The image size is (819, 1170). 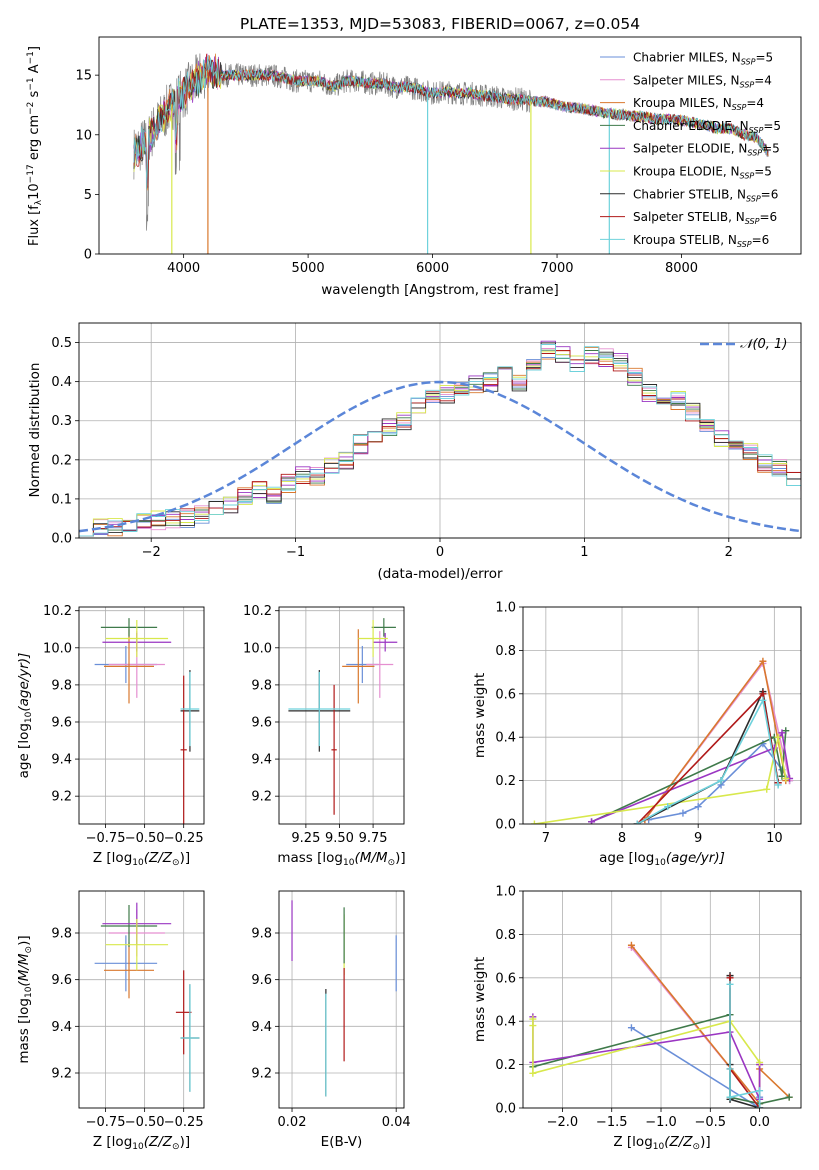 I want to click on plot-content-weight_vs_age, so click(x=662, y=740).